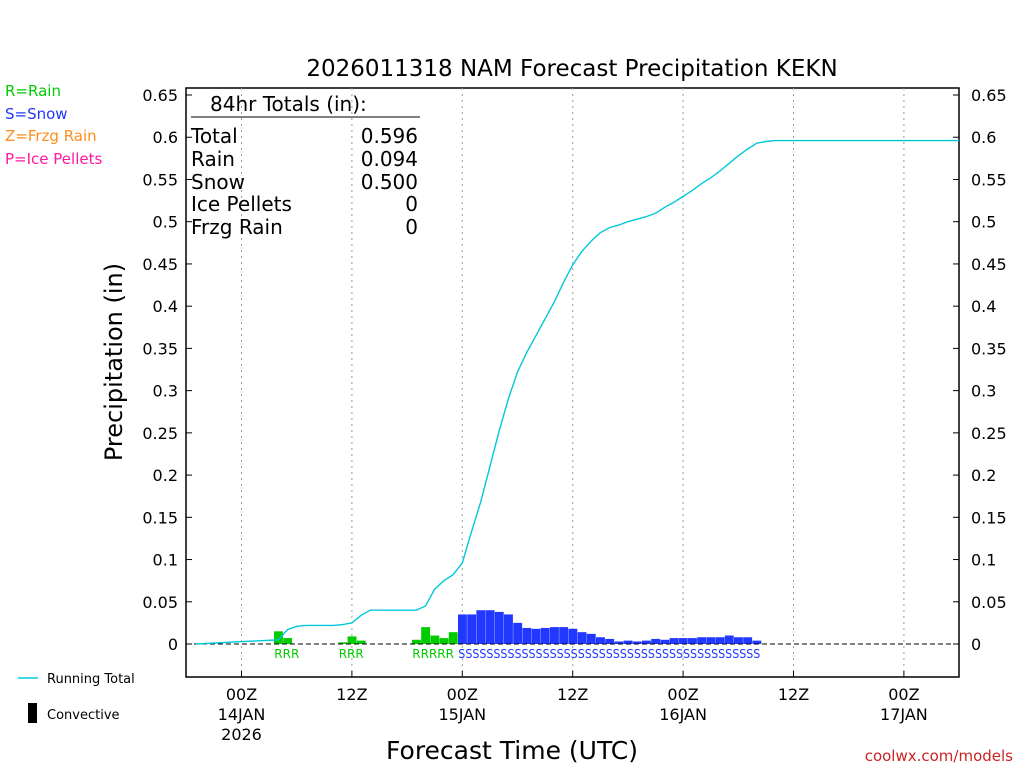 This screenshot has height=768, width=1024. I want to click on totals-row-value: 0.094, so click(389, 159).